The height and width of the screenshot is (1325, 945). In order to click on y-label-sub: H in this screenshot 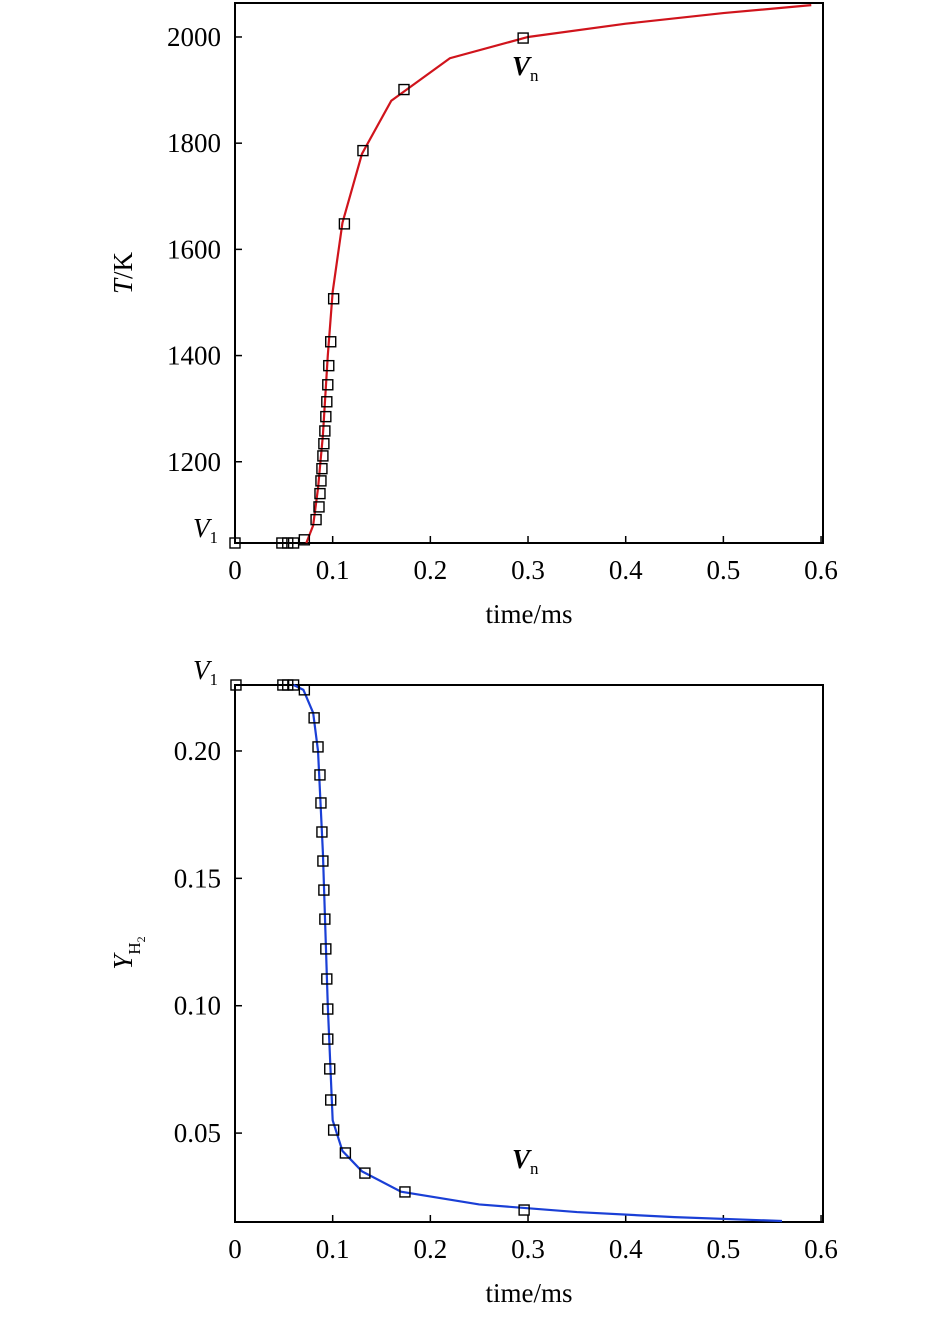, I will do `click(134, 948)`.